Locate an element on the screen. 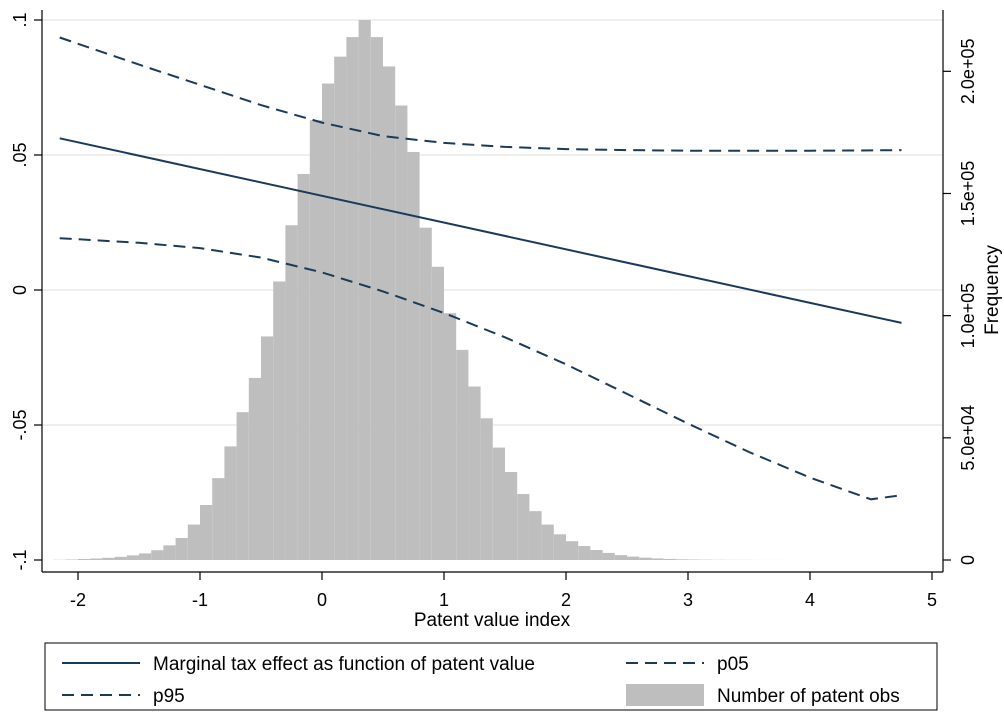  x-tick-label: -1 is located at coordinates (200, 600).